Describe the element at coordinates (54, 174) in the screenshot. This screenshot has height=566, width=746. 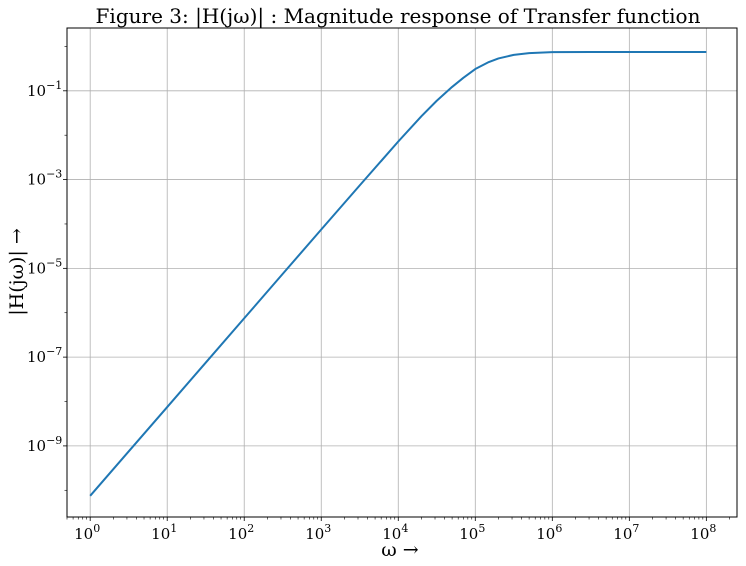
I see `y-tick-label-exponent: −3` at that location.